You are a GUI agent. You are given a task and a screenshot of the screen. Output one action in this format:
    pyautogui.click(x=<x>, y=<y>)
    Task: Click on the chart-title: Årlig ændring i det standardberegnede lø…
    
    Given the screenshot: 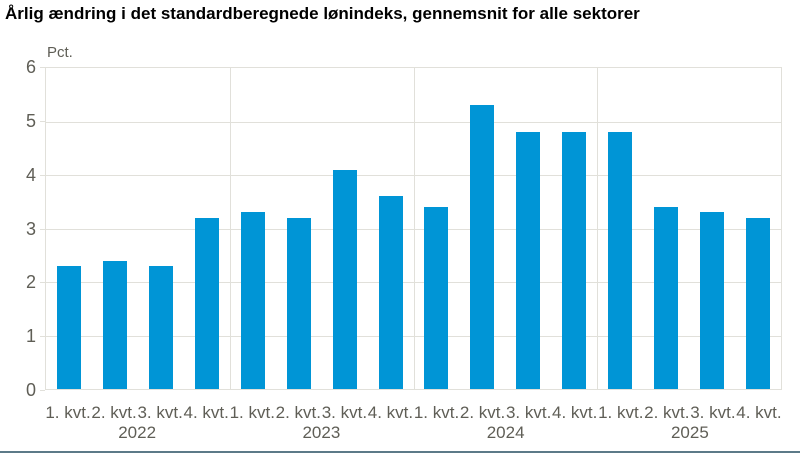 What is the action you would take?
    pyautogui.click(x=322, y=13)
    